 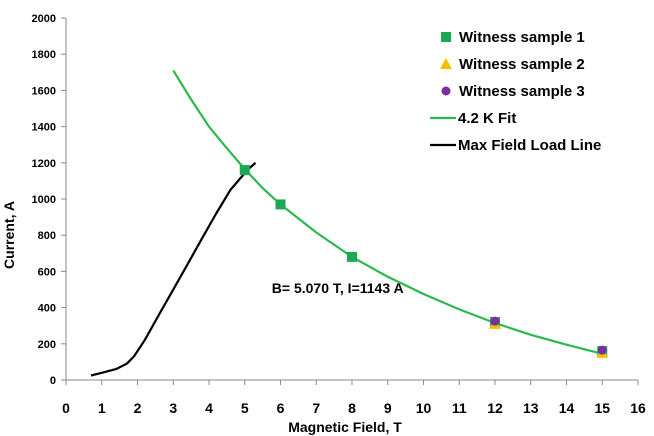 I want to click on y-axis-title: Current, A, so click(x=9, y=235).